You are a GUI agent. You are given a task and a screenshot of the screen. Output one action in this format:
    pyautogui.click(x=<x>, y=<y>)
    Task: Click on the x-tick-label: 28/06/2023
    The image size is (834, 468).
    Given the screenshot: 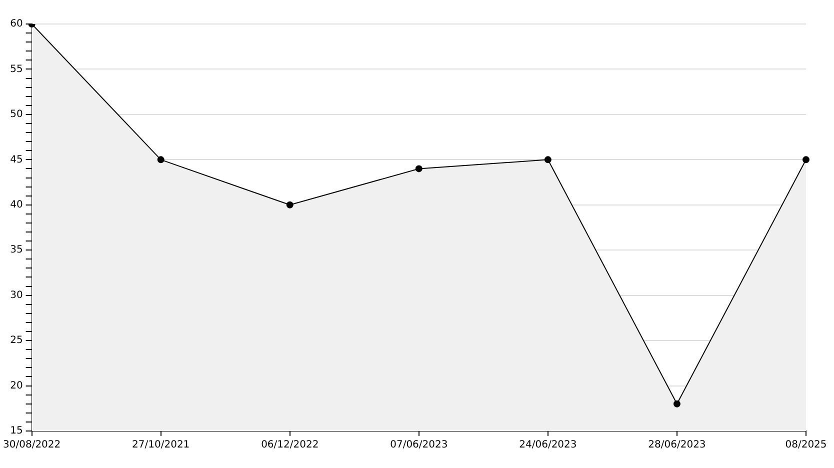 What is the action you would take?
    pyautogui.click(x=677, y=445)
    